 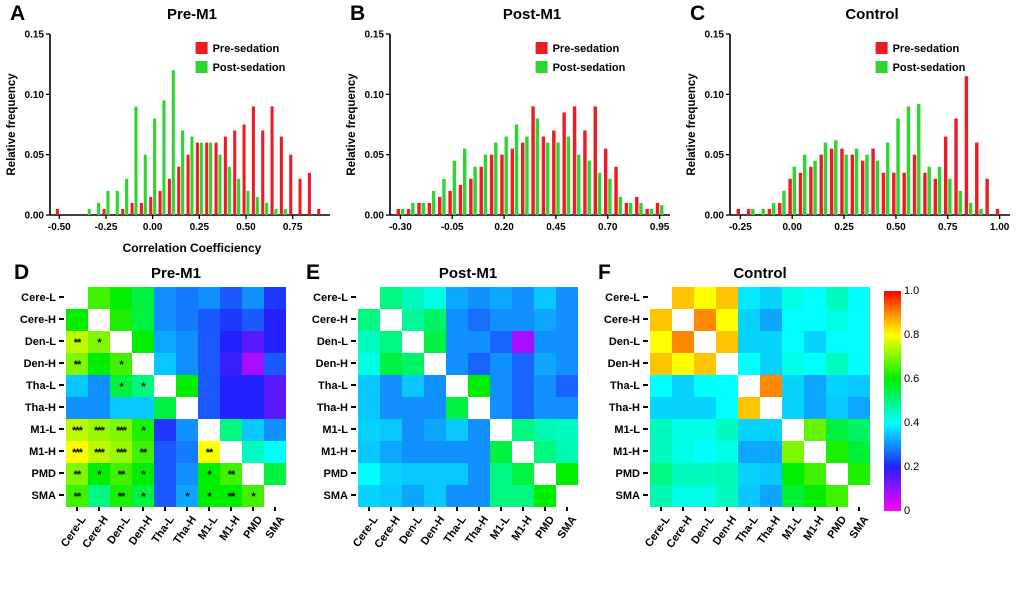 I want to click on column-label-text: PMD, so click(x=836, y=527).